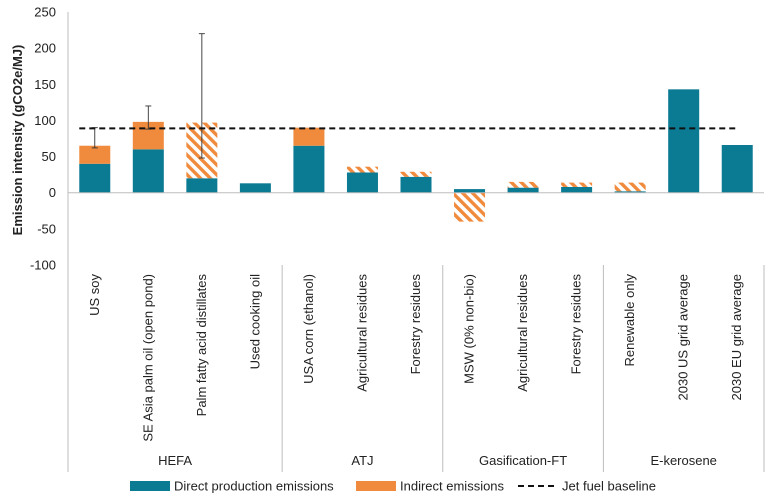 The width and height of the screenshot is (774, 504). What do you see at coordinates (46, 228) in the screenshot?
I see `y-tick-label: -50` at bounding box center [46, 228].